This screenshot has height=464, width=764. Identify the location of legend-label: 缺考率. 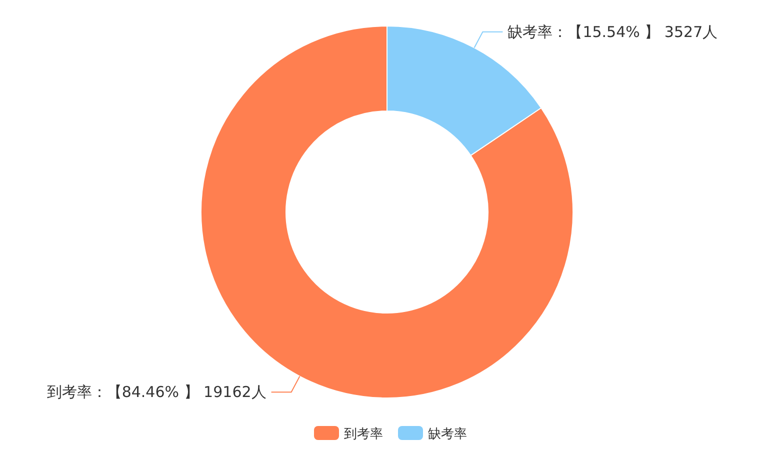
(447, 434).